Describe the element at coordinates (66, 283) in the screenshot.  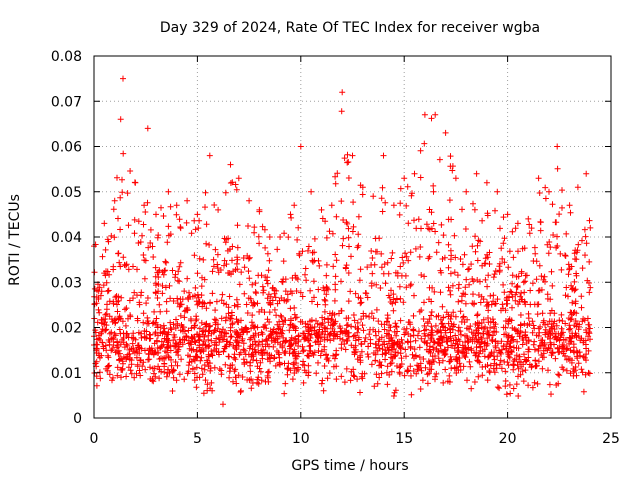
I see `y-tick-label: 0.03` at that location.